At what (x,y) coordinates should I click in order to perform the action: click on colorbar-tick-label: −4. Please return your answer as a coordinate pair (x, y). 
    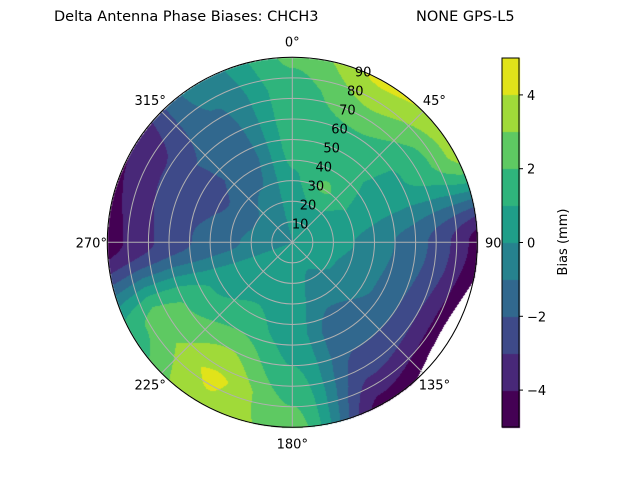
    Looking at the image, I should click on (536, 391).